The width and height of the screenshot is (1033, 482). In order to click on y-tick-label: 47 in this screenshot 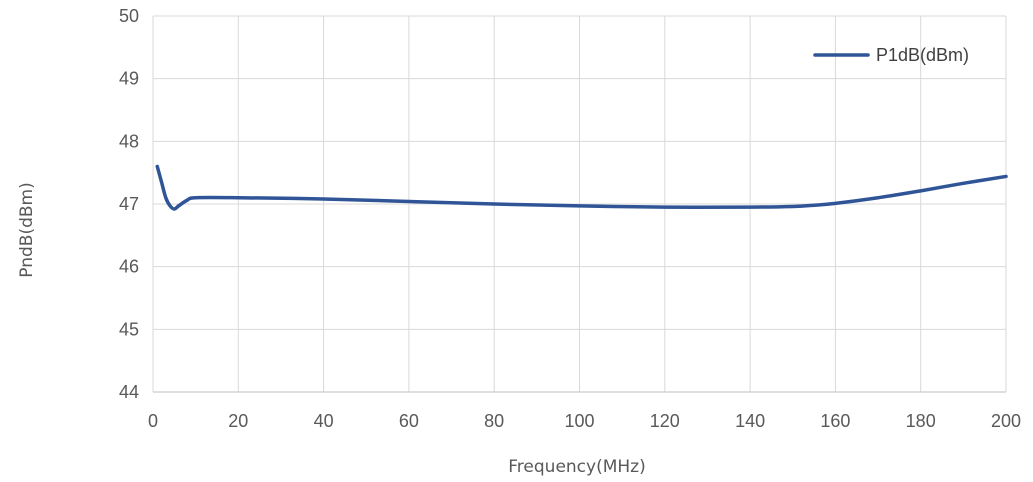, I will do `click(129, 204)`.